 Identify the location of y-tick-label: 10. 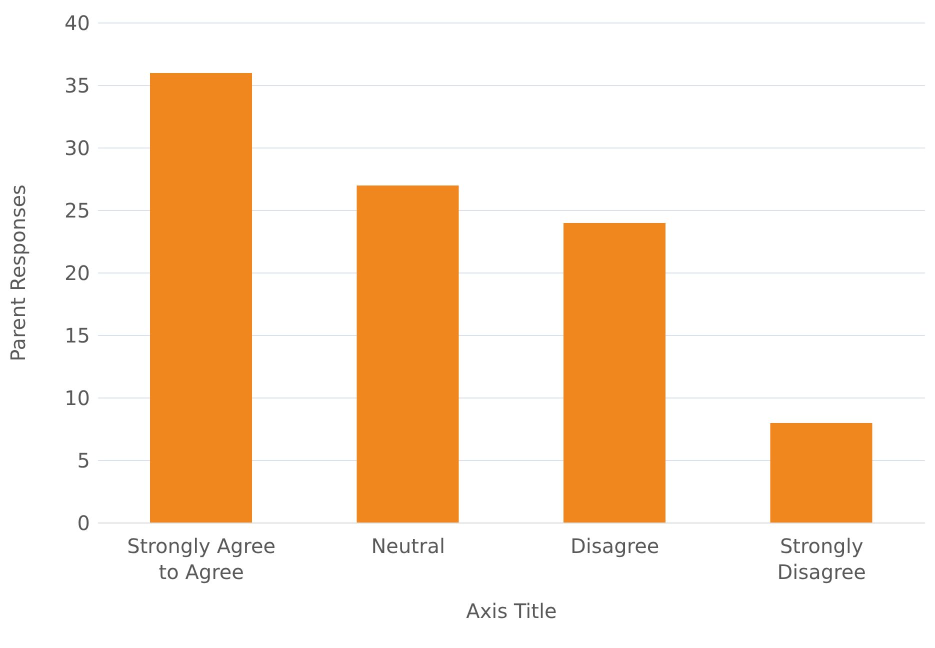
(77, 398).